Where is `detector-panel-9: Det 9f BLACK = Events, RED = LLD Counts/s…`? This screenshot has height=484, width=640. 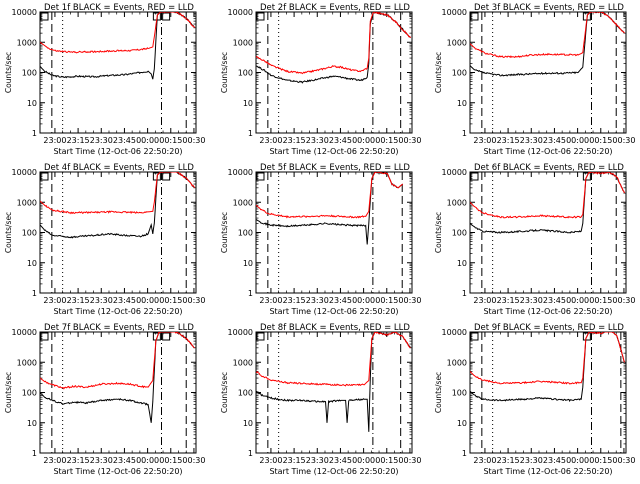 detector-panel-9: Det 9f BLACK = Events, RED = LLD Counts/s… is located at coordinates (534, 399).